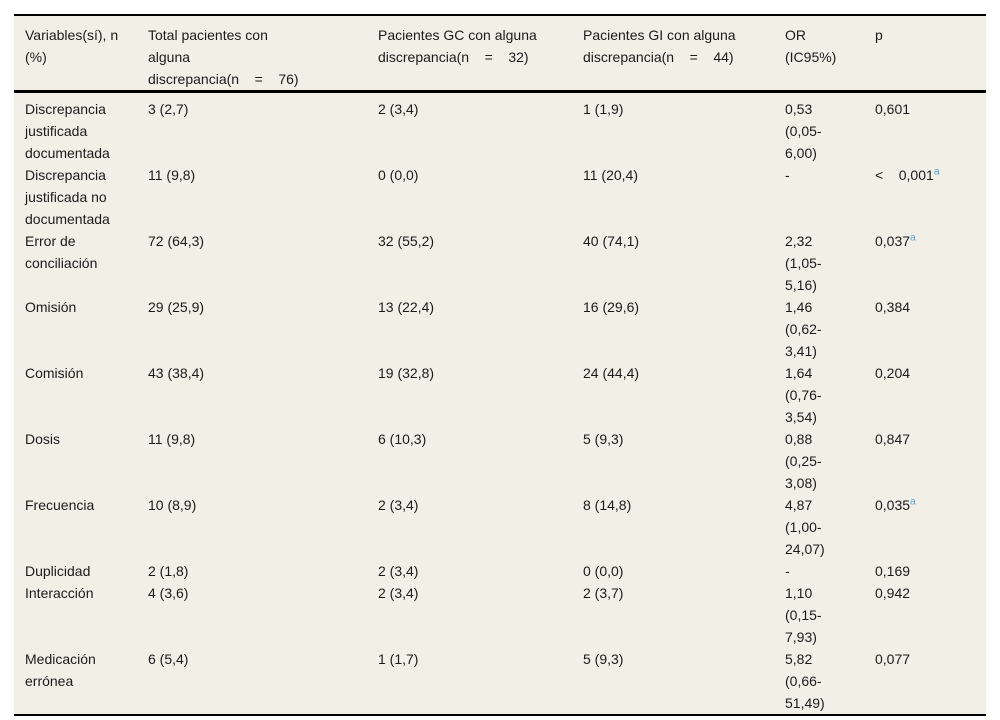  I want to click on cell-gi: 1 (1,9), so click(603, 109).